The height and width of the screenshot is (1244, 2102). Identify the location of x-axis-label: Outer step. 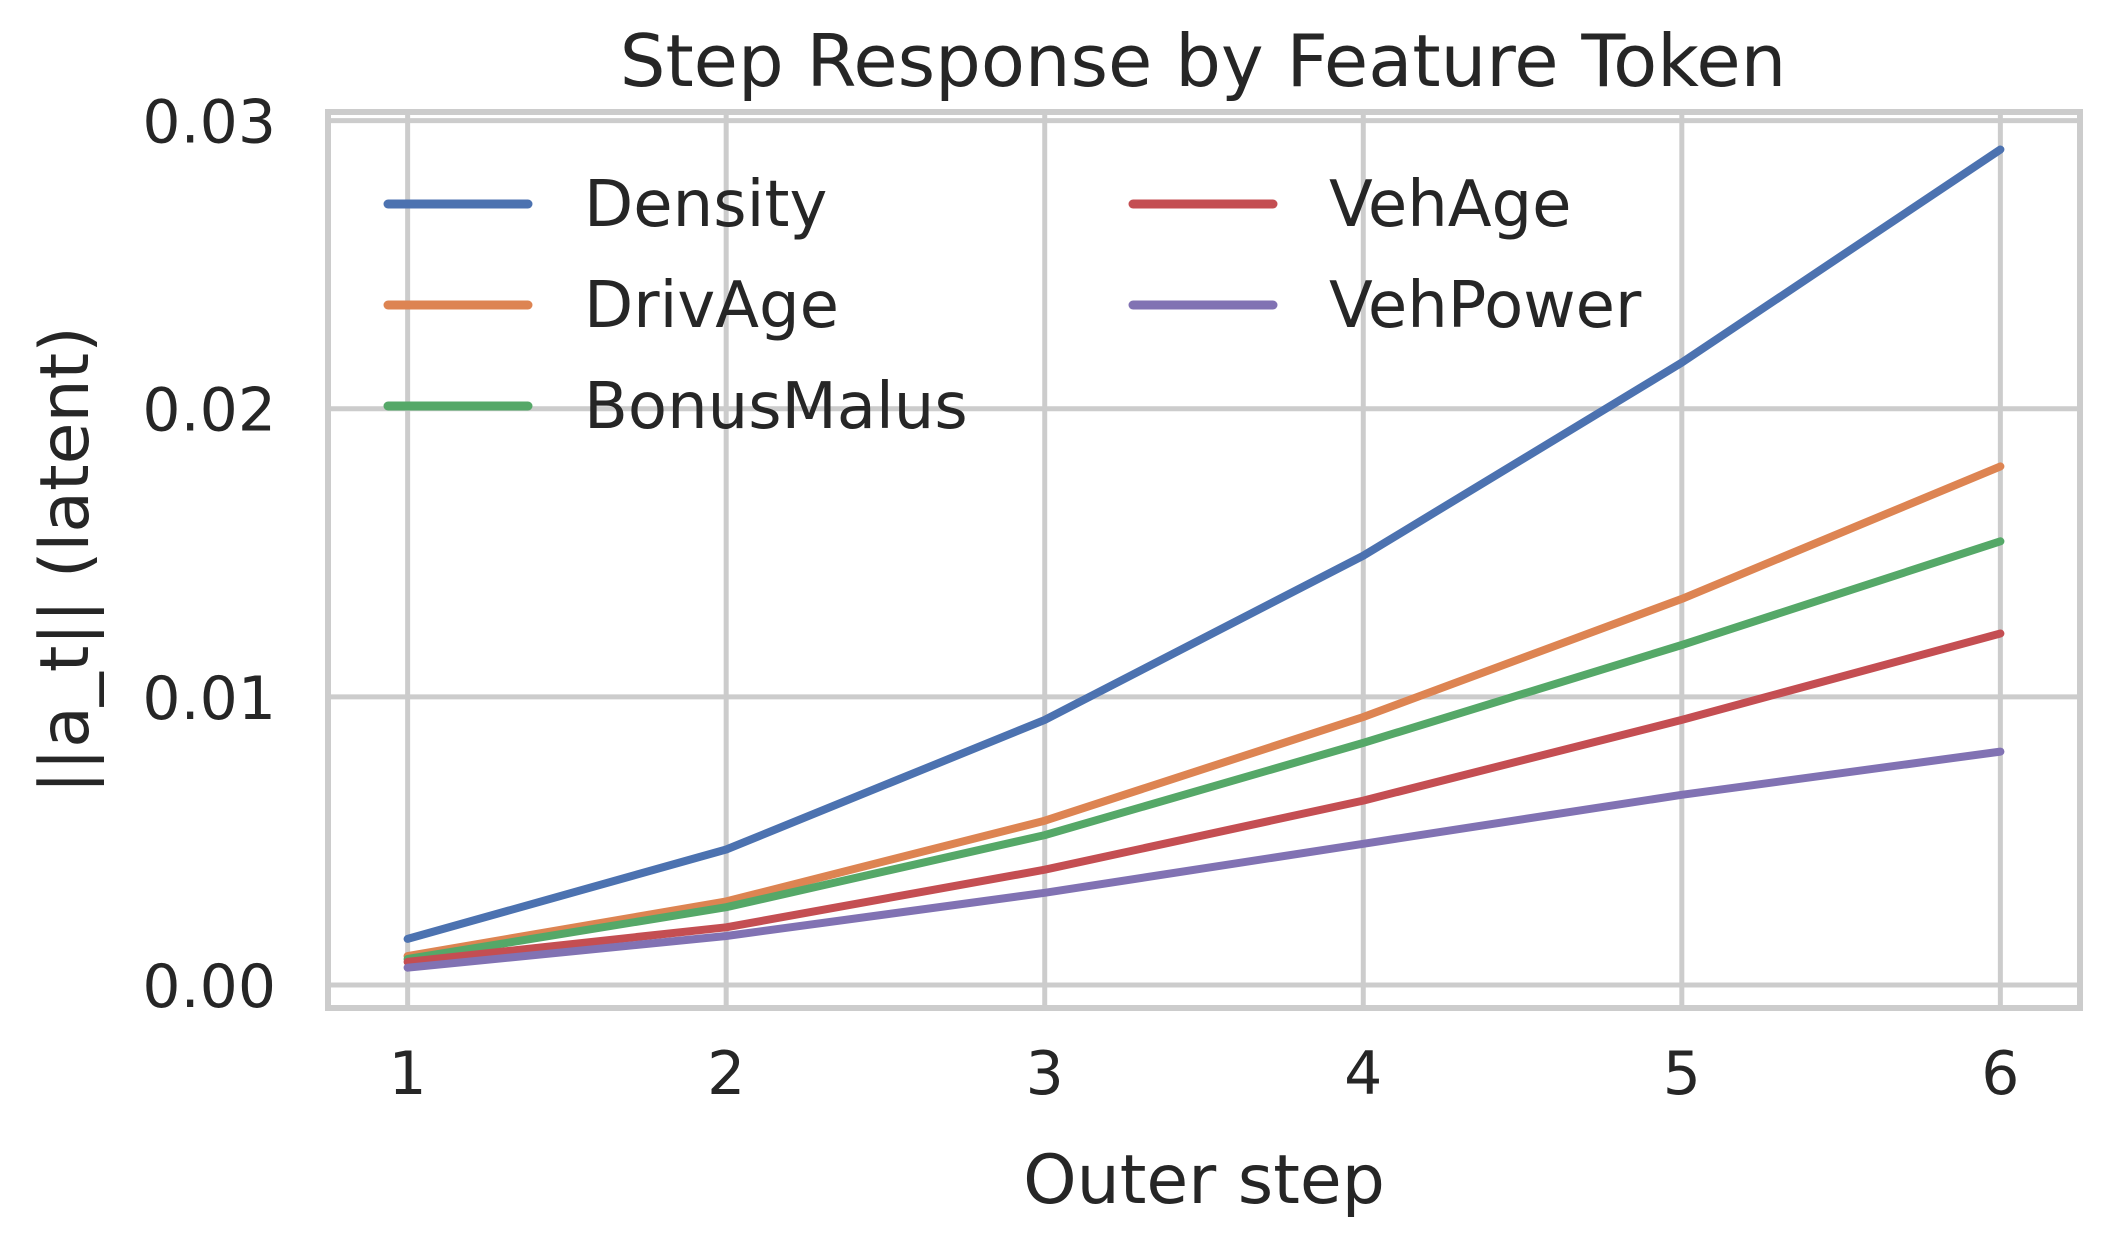
(1204, 1180).